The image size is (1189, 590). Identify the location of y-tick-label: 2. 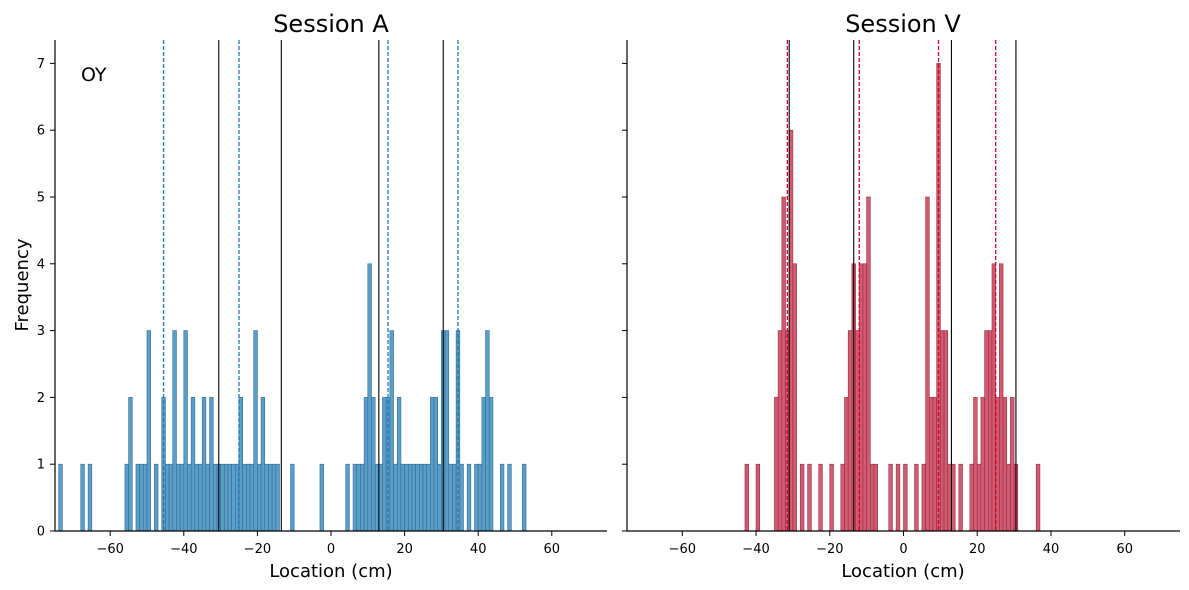
(41, 398).